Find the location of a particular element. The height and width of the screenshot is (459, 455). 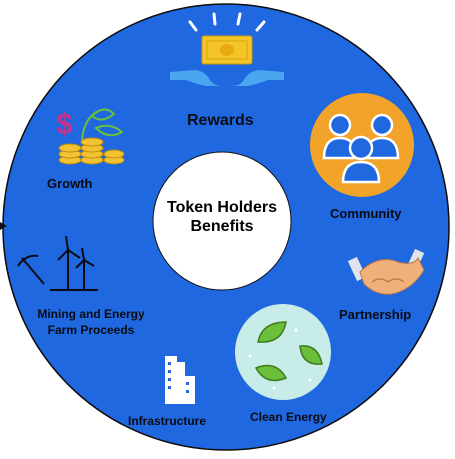

center-title: Token Holders Benefits is located at coordinates (222, 217).